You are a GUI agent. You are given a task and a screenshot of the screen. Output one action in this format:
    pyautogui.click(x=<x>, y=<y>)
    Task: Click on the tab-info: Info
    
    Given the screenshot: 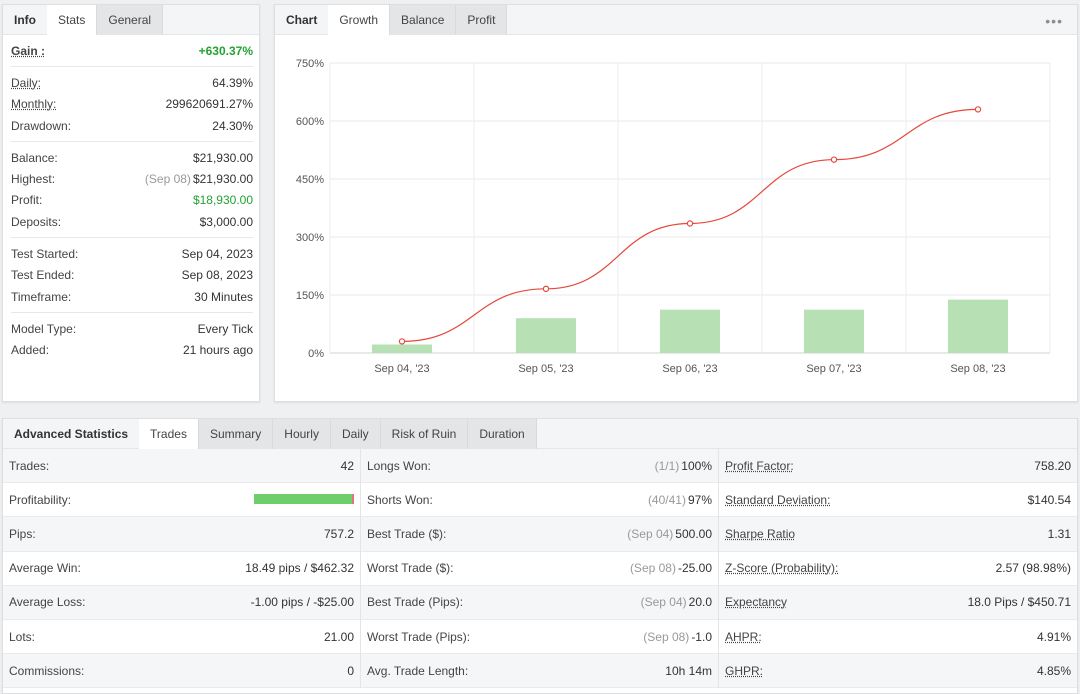 What is the action you would take?
    pyautogui.click(x=25, y=20)
    